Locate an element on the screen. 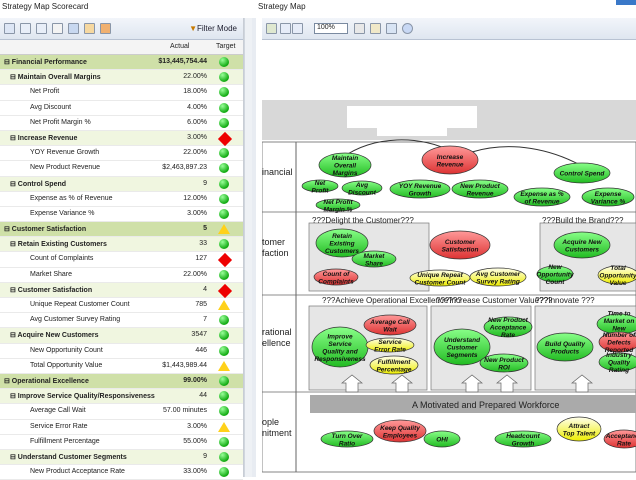  node-label: Fulfillment is located at coordinates (395, 362).